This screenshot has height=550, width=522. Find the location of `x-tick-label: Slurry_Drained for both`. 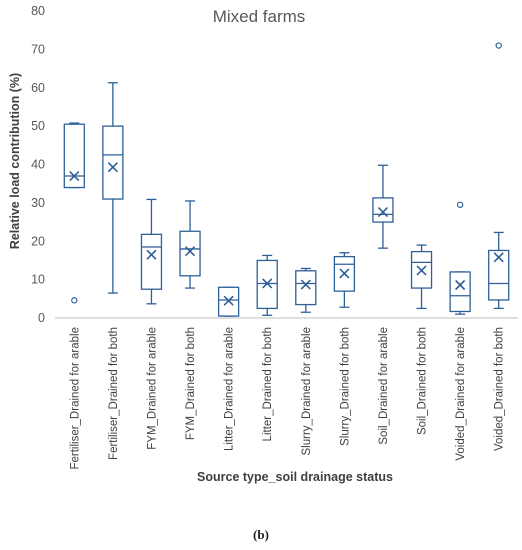

x-tick-label: Slurry_Drained for both is located at coordinates (345, 386).